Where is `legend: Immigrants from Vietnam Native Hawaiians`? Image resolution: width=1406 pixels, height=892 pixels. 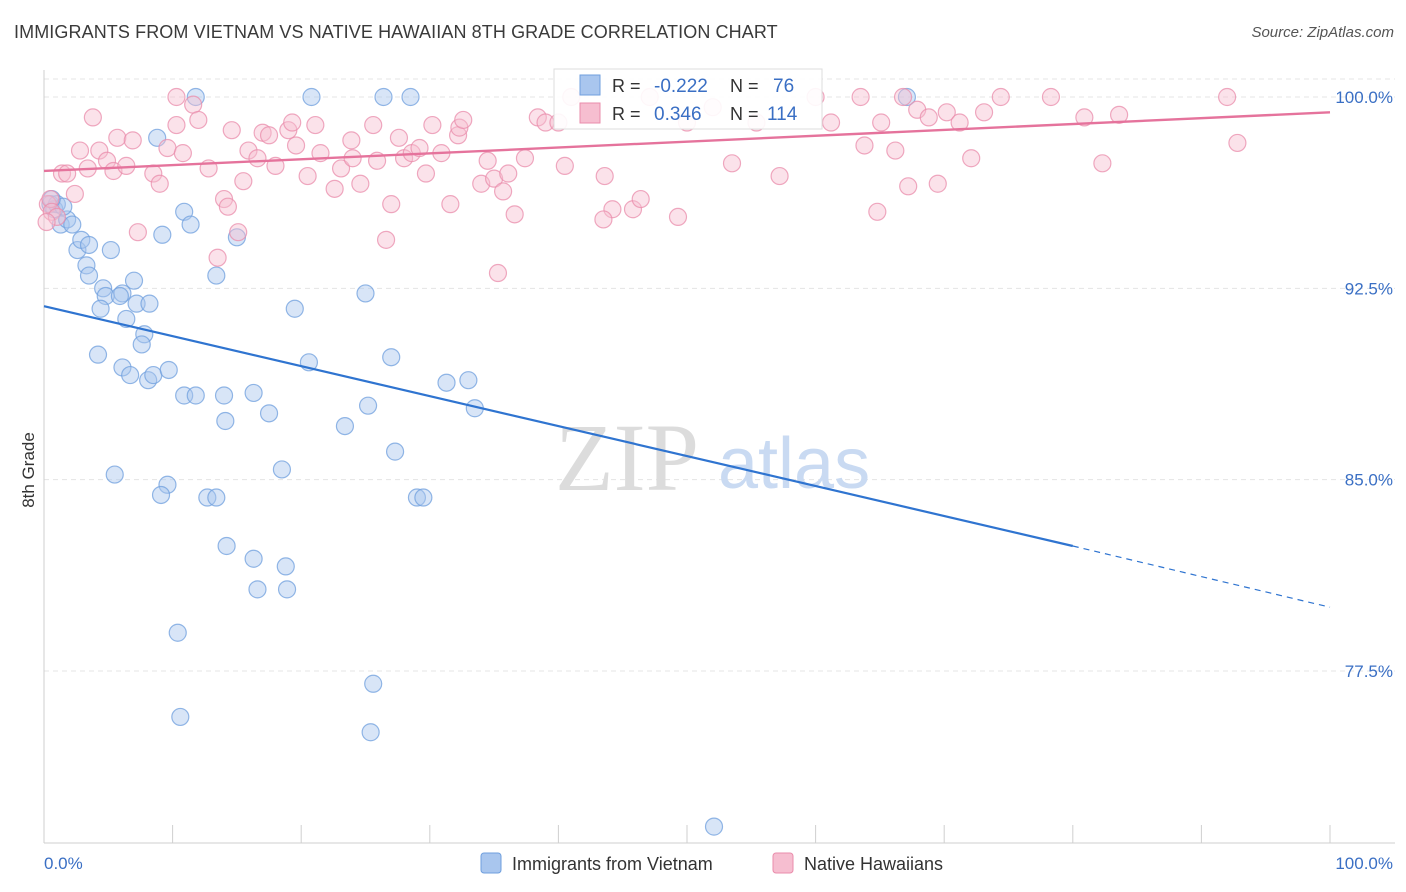
legend: Immigrants from Vietnam Native Hawaiians is located at coordinates (711, 863).